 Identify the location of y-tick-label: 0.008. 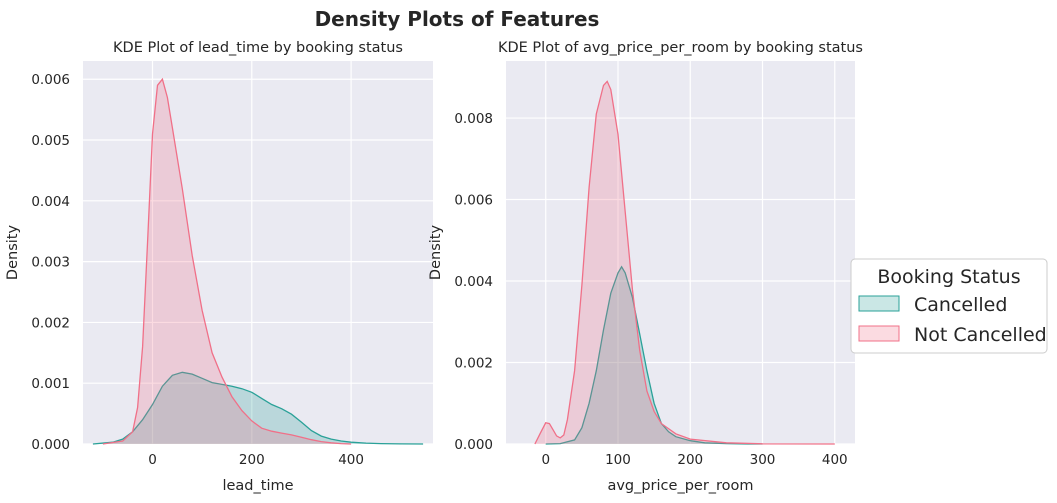
(473, 119).